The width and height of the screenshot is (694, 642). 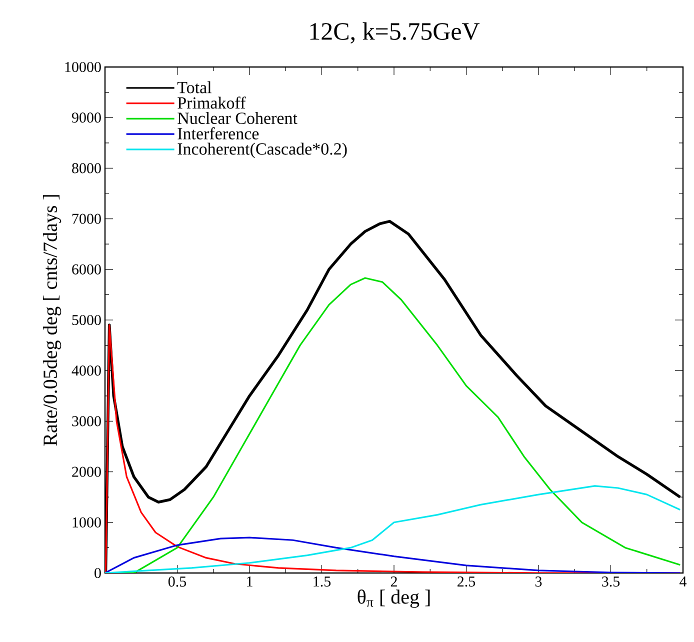 I want to click on y-tick-label: 0, so click(x=97, y=573).